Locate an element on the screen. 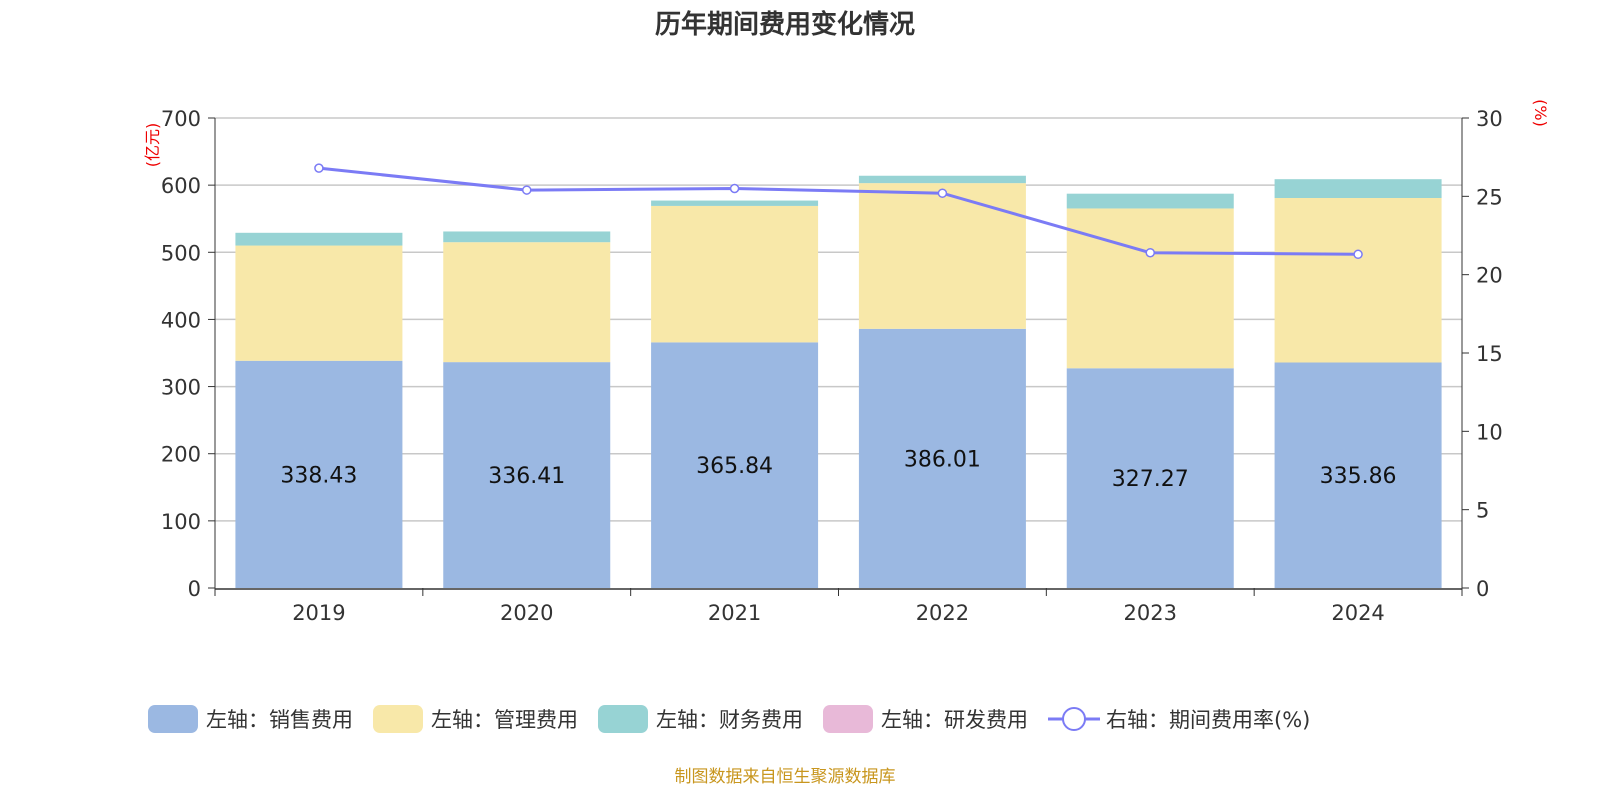 The width and height of the screenshot is (1600, 800). left-tick-label: 0 is located at coordinates (194, 589).